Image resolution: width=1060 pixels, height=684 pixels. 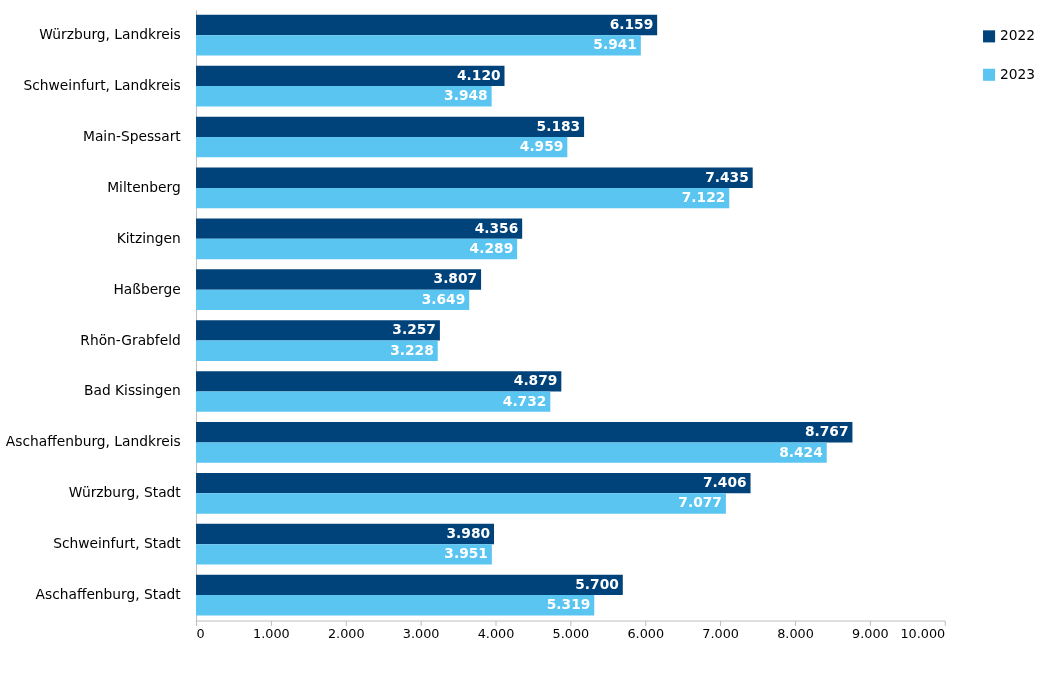 I want to click on data-label: 4.356, so click(x=496, y=227).